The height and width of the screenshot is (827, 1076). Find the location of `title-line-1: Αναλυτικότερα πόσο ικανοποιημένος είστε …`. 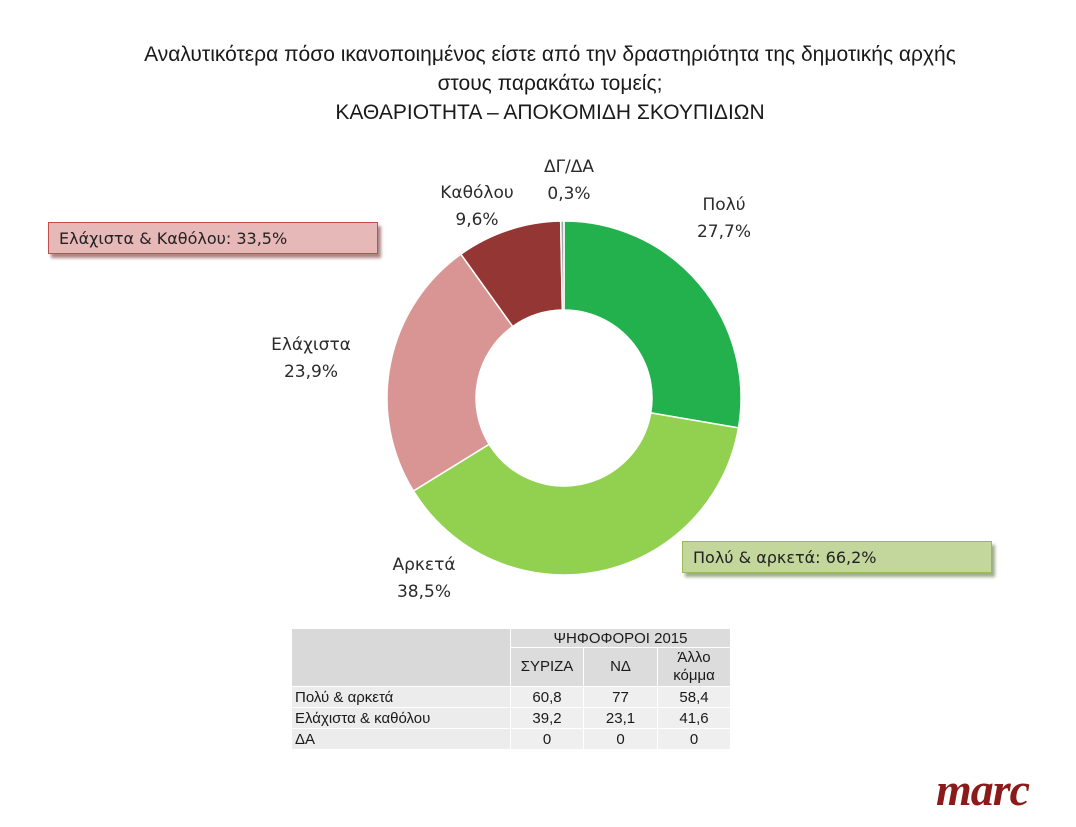

title-line-1: Αναλυτικότερα πόσο ικανοποιημένος είστε … is located at coordinates (550, 54).